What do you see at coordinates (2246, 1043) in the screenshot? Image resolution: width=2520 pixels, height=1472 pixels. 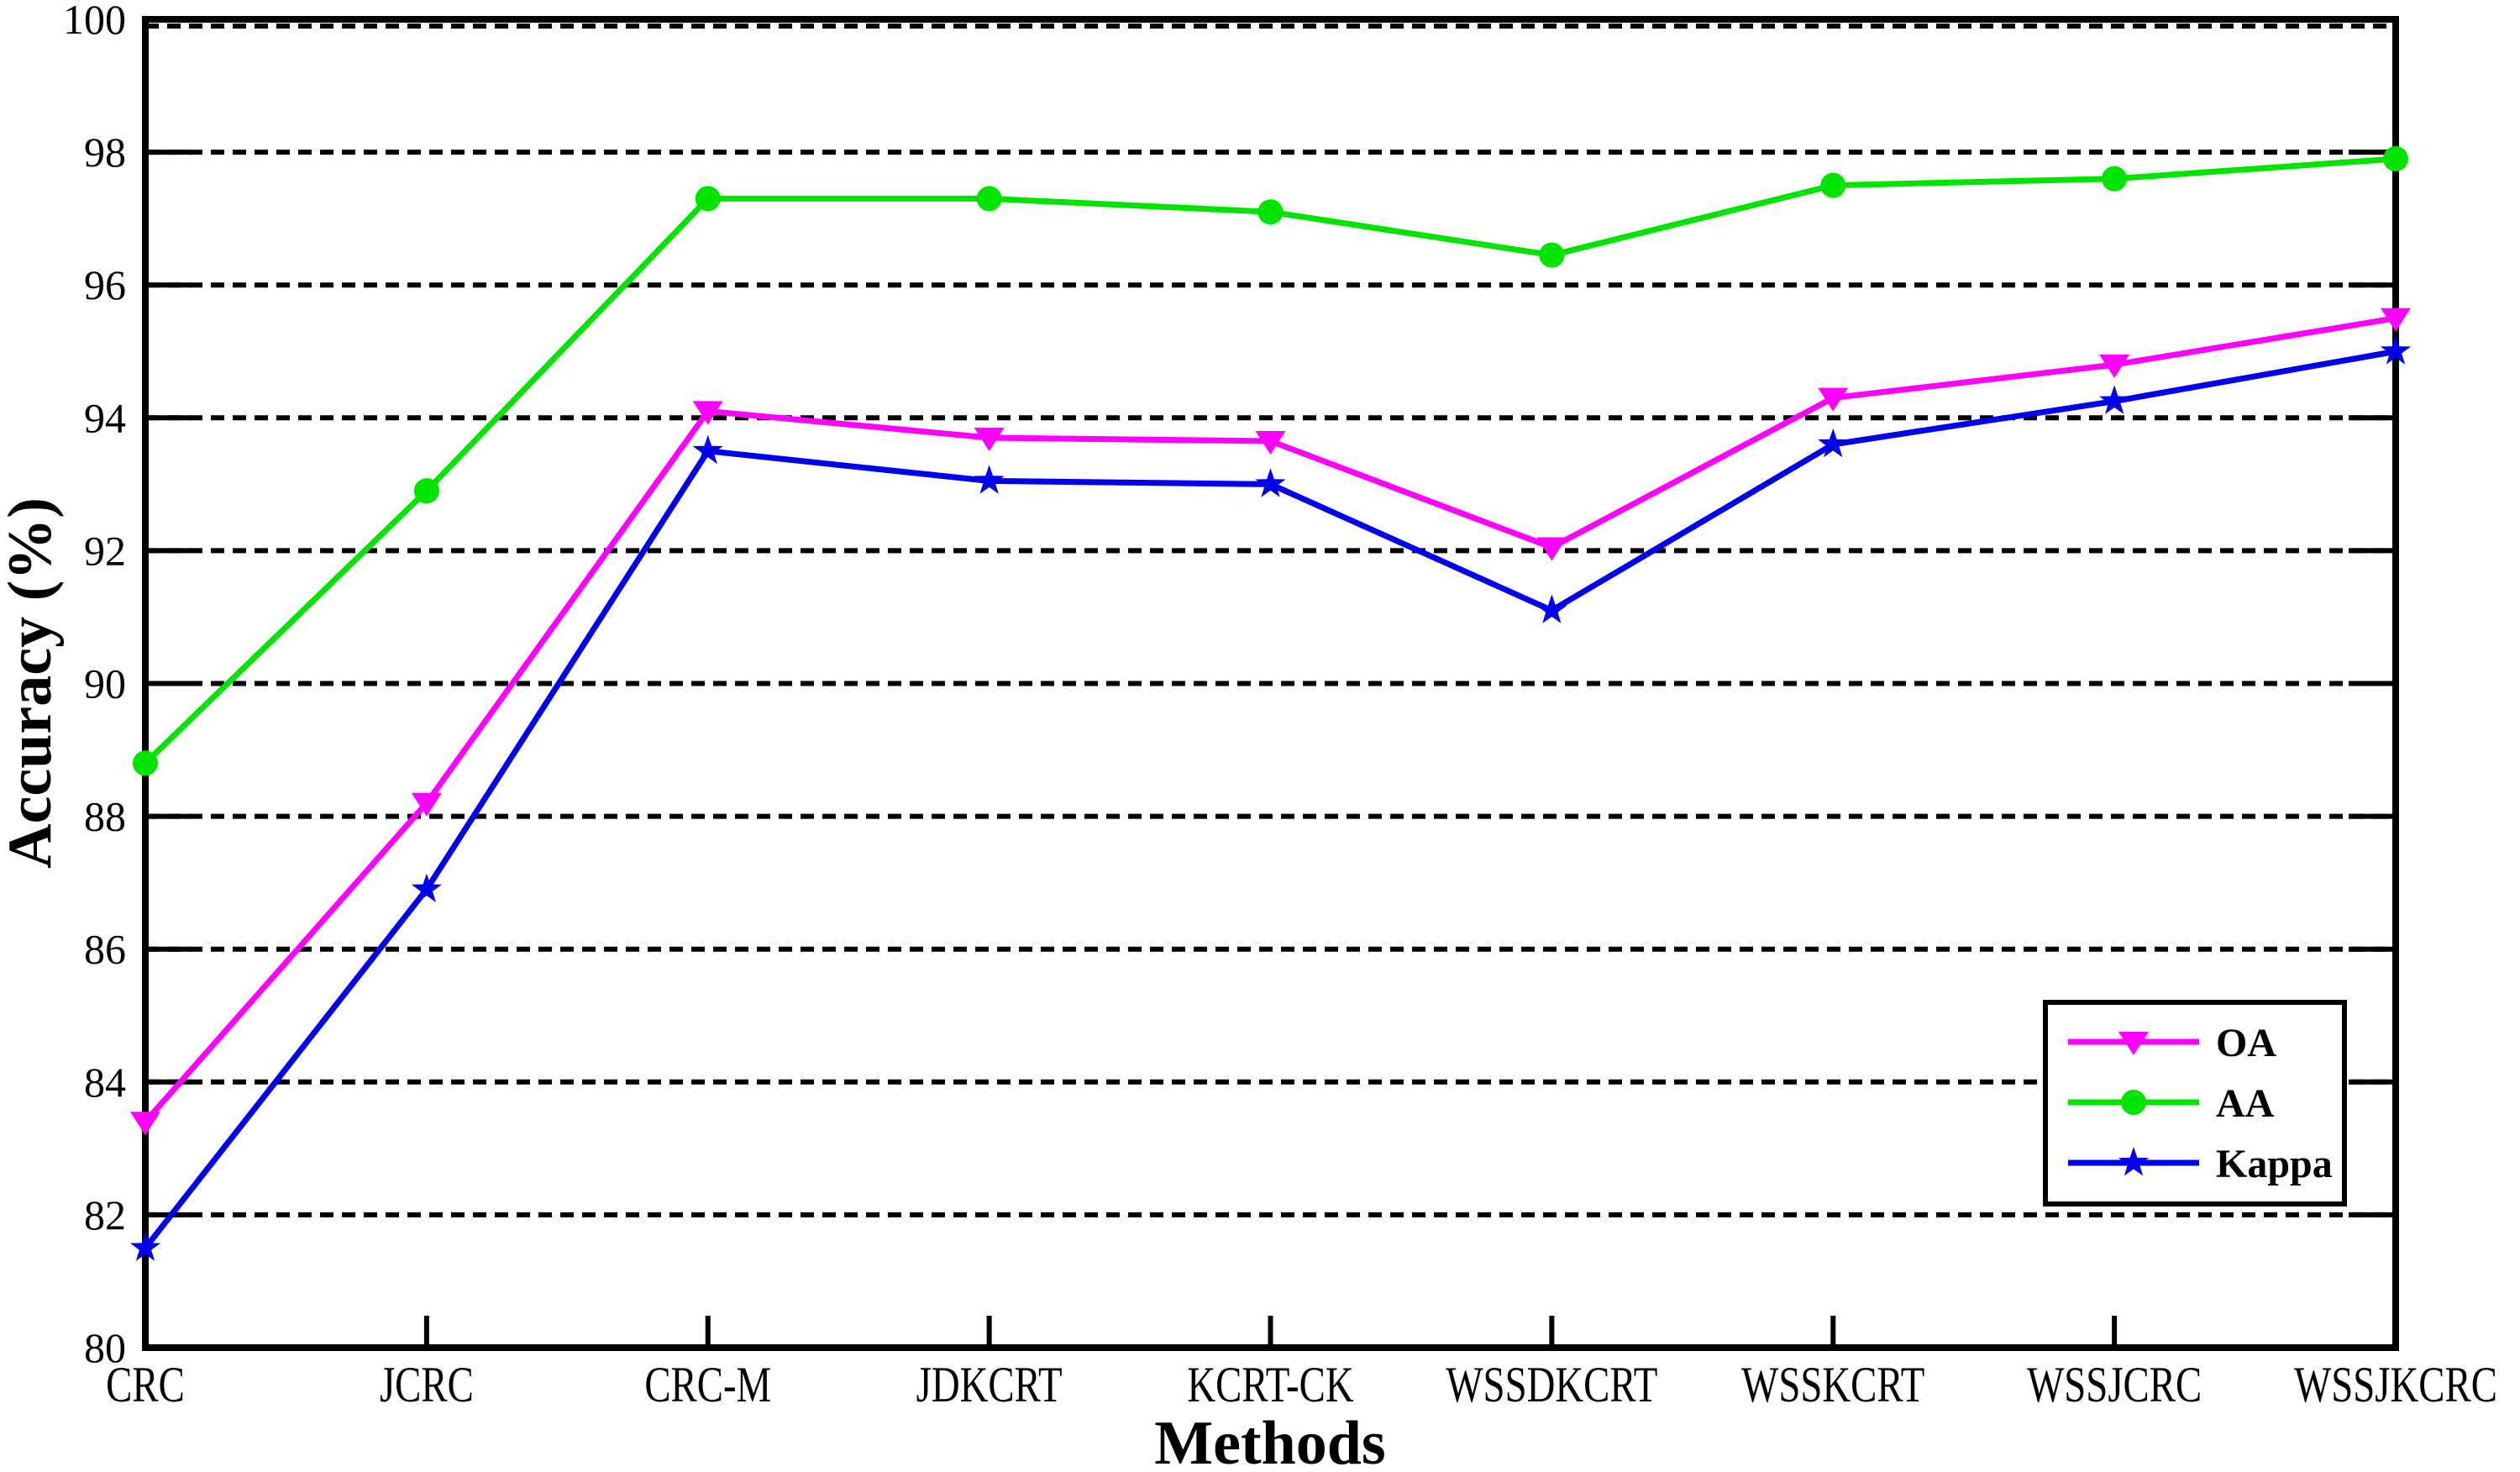 I see `legend-label-OA: OA` at bounding box center [2246, 1043].